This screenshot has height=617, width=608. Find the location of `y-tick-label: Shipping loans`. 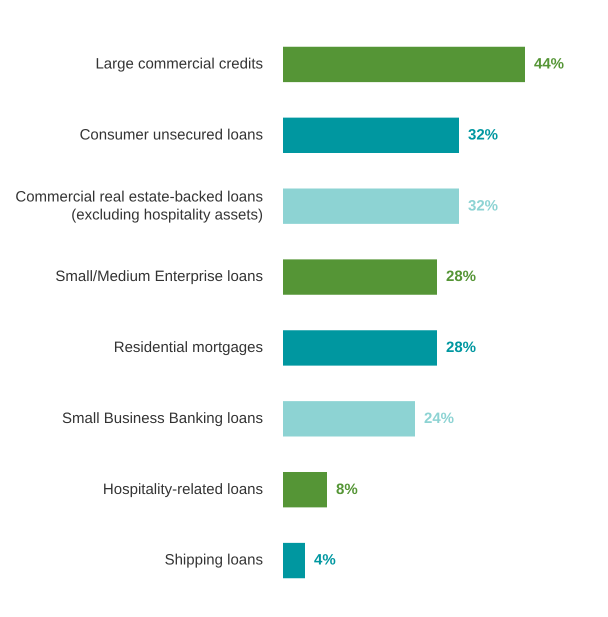

y-tick-label: Shipping loans is located at coordinates (213, 560).